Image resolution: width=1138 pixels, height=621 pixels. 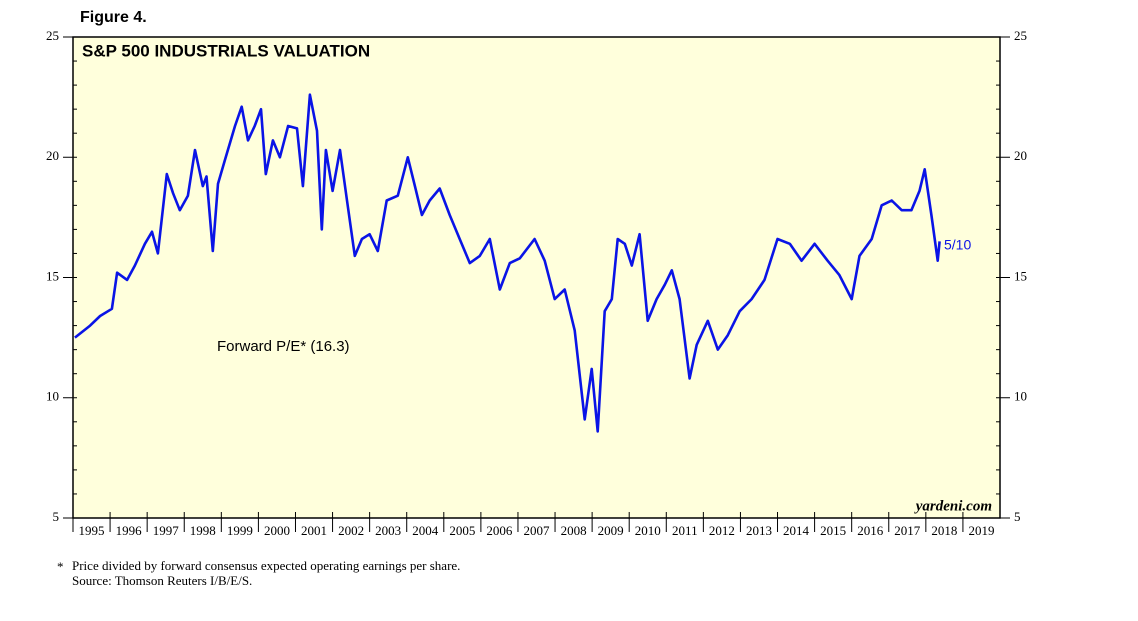 I want to click on x-tick-label: 2018, so click(x=944, y=530).